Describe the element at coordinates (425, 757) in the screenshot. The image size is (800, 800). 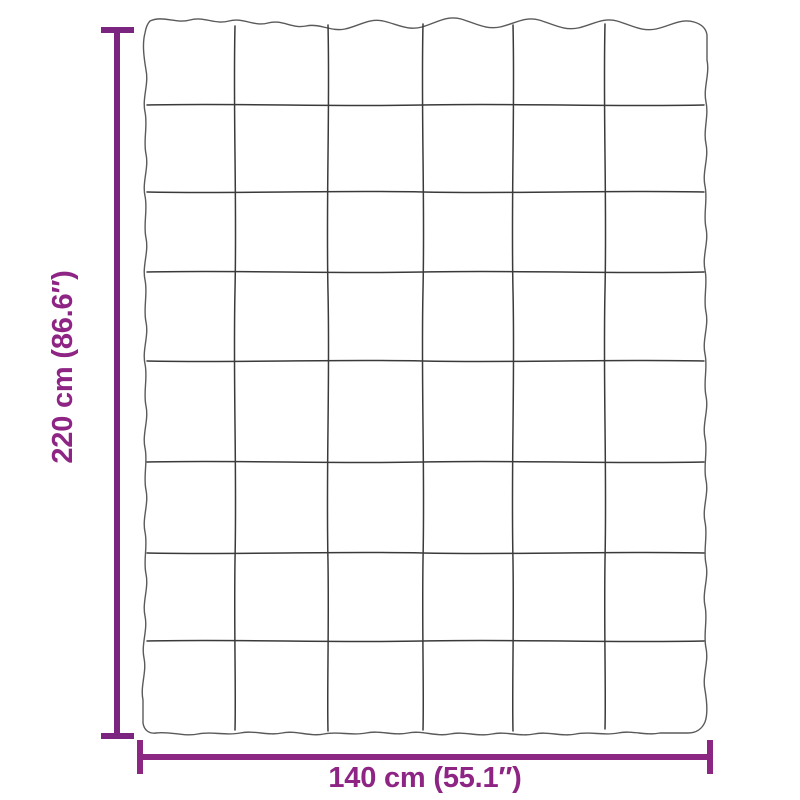
I see `width-dimension-line-group` at that location.